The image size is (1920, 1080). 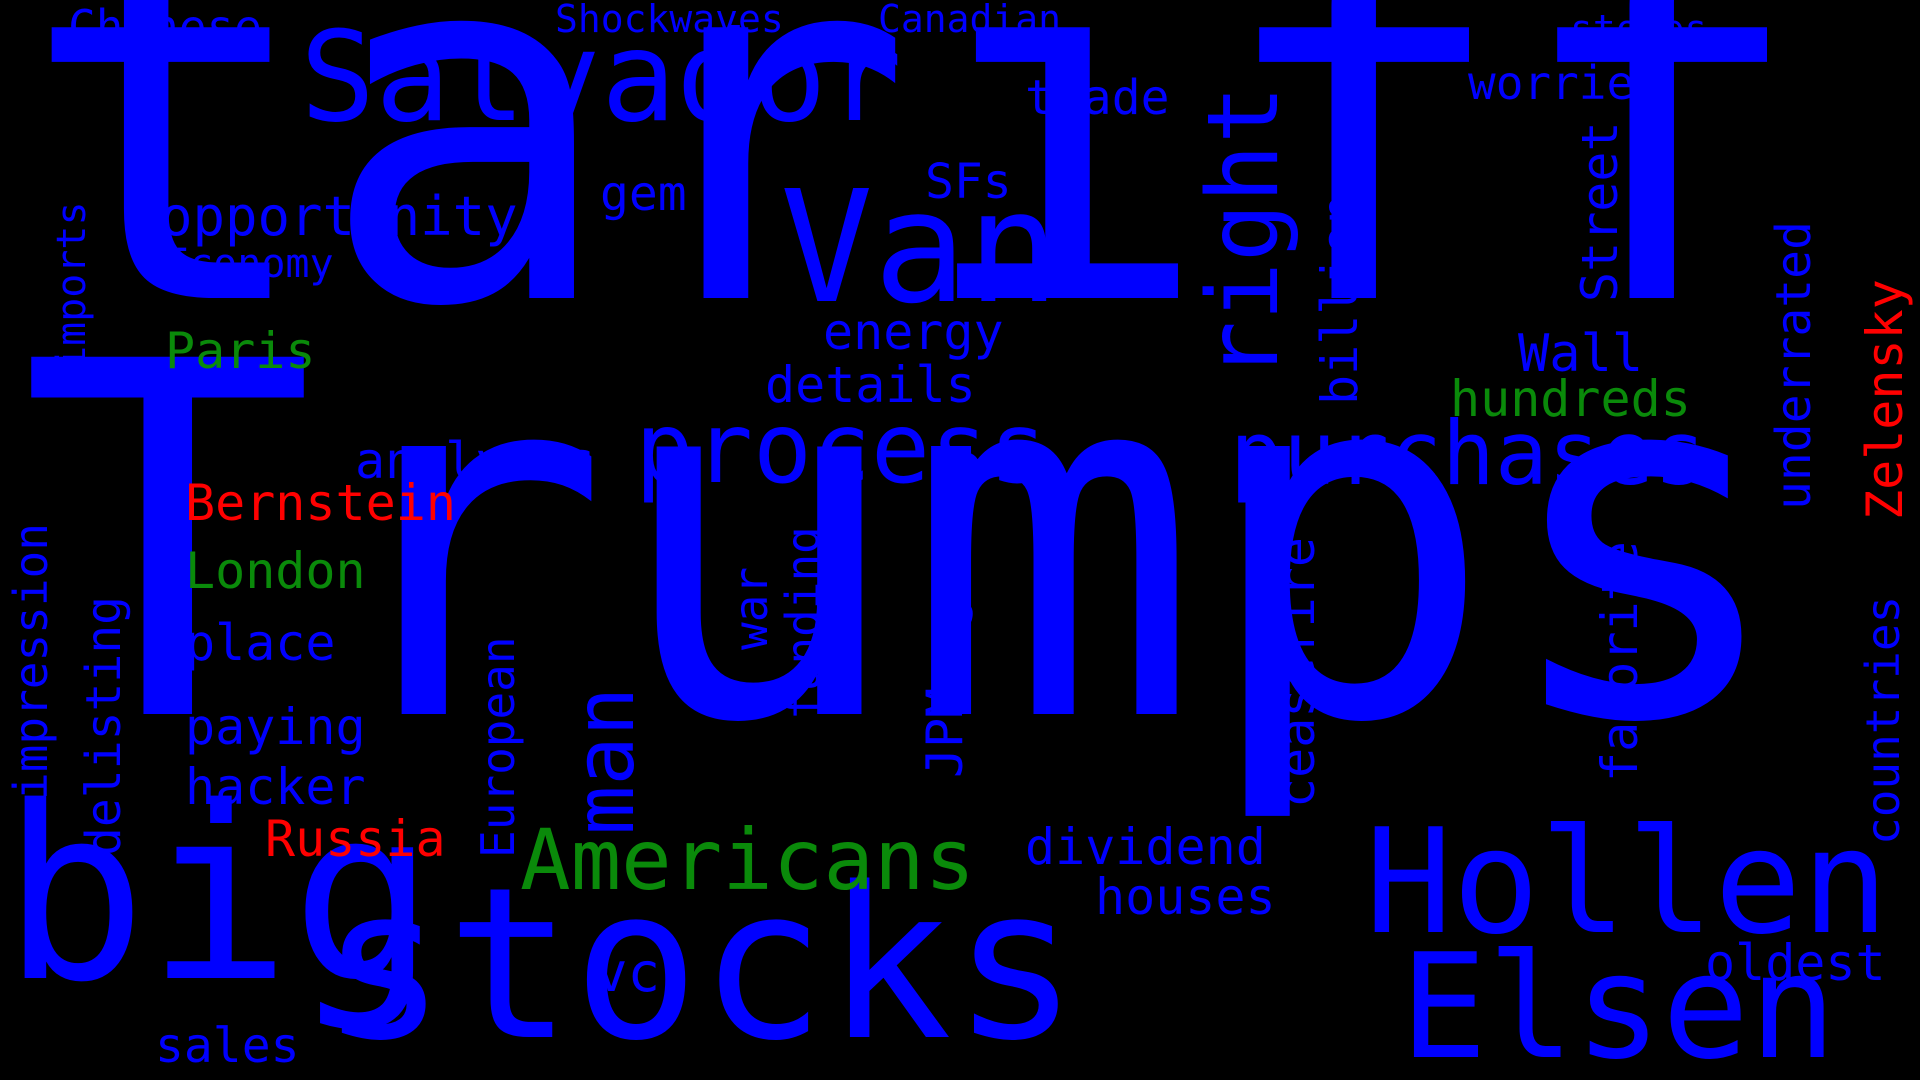 I want to click on word-impression: impression, so click(x=31, y=661).